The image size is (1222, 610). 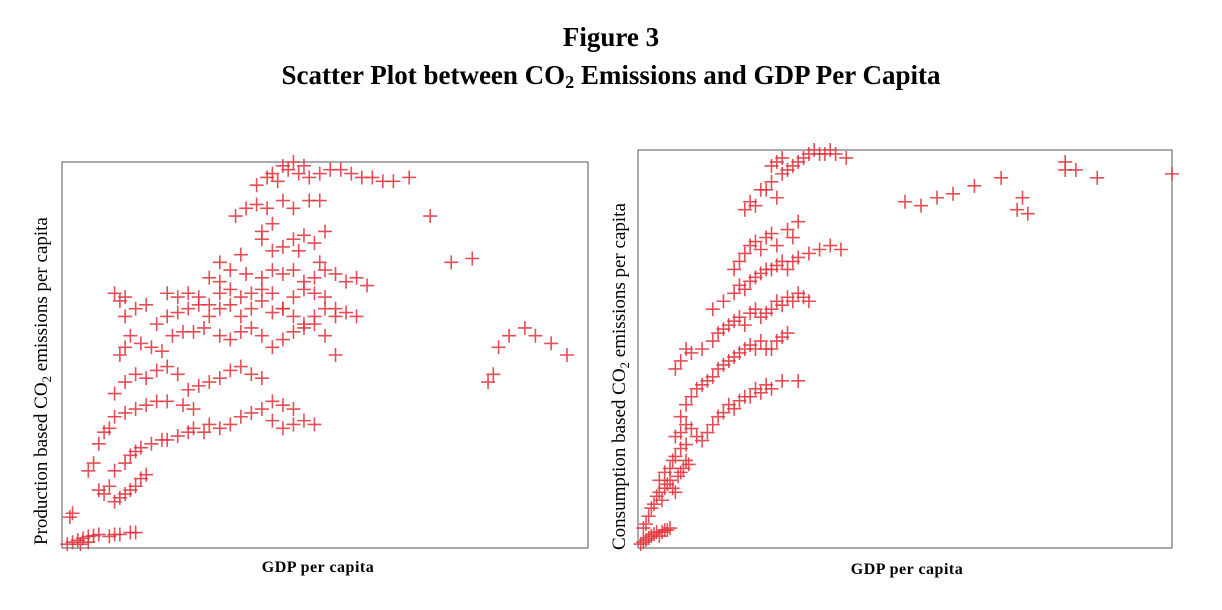 What do you see at coordinates (757, 75) in the screenshot?
I see `figure-caption-suffix: Emissions and GDP Per Capita` at bounding box center [757, 75].